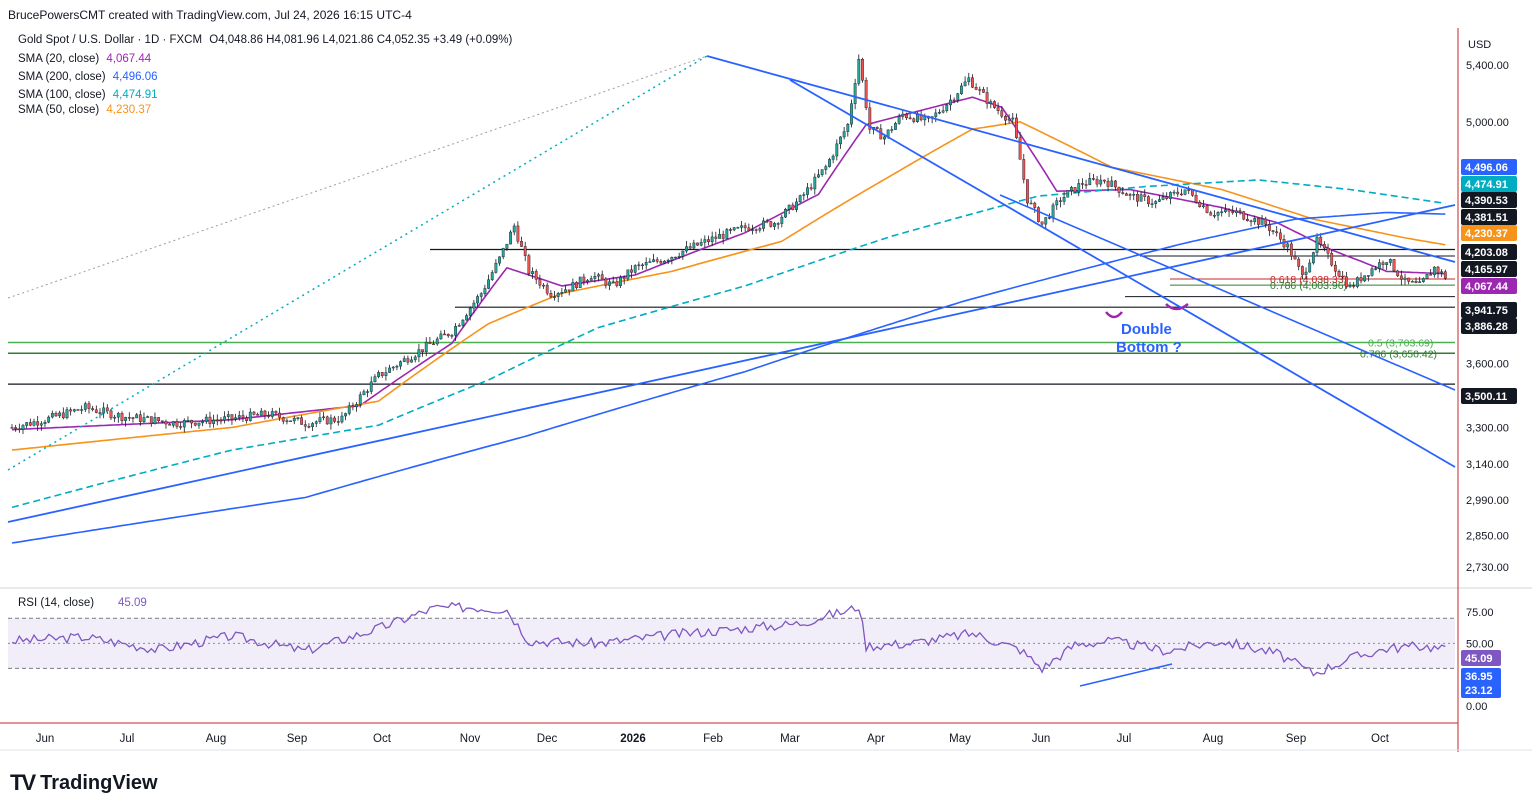 The height and width of the screenshot is (812, 1532). What do you see at coordinates (790, 739) in the screenshot?
I see `time-axis-label: Mar` at bounding box center [790, 739].